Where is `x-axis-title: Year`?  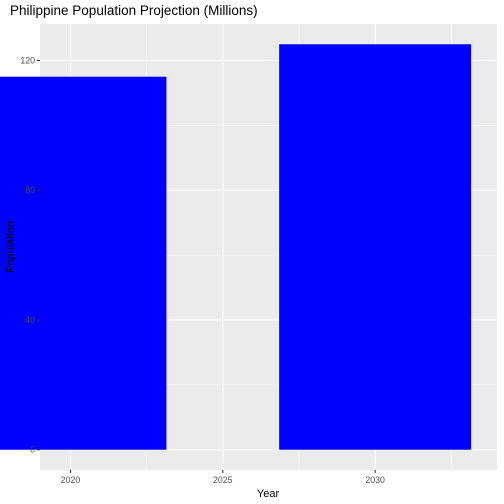
x-axis-title: Year is located at coordinates (268, 494).